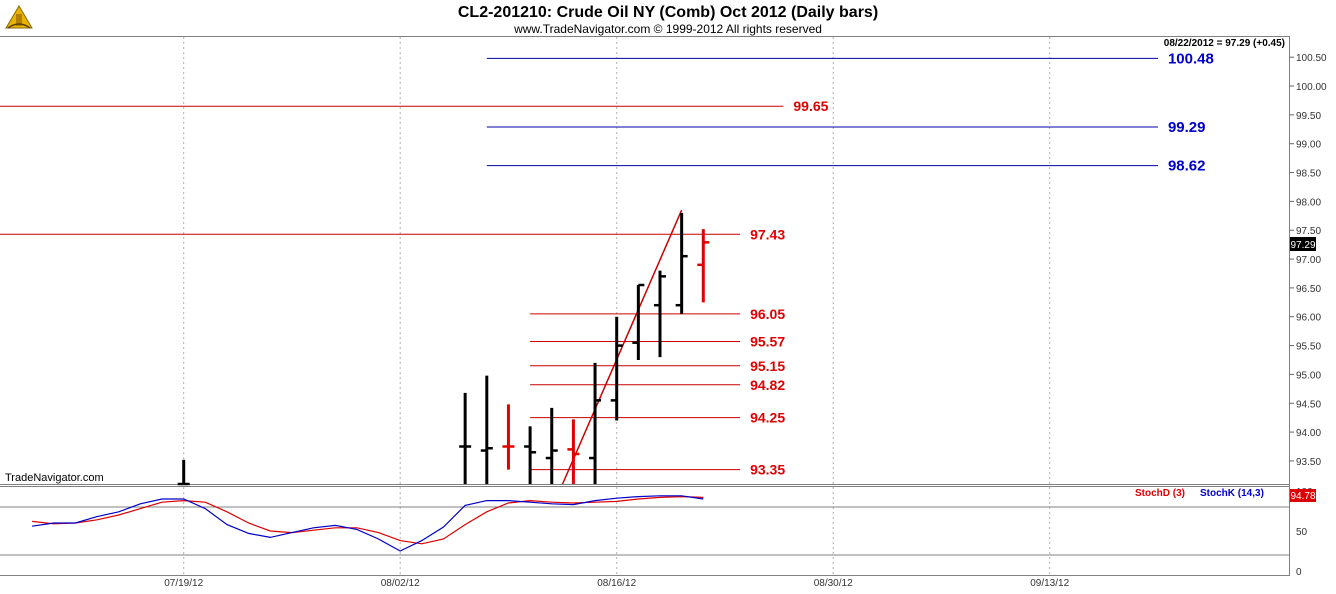 This screenshot has width=1336, height=594. Describe the element at coordinates (1232, 493) in the screenshot. I see `stoch-k-label: StochK (14,3)` at that location.